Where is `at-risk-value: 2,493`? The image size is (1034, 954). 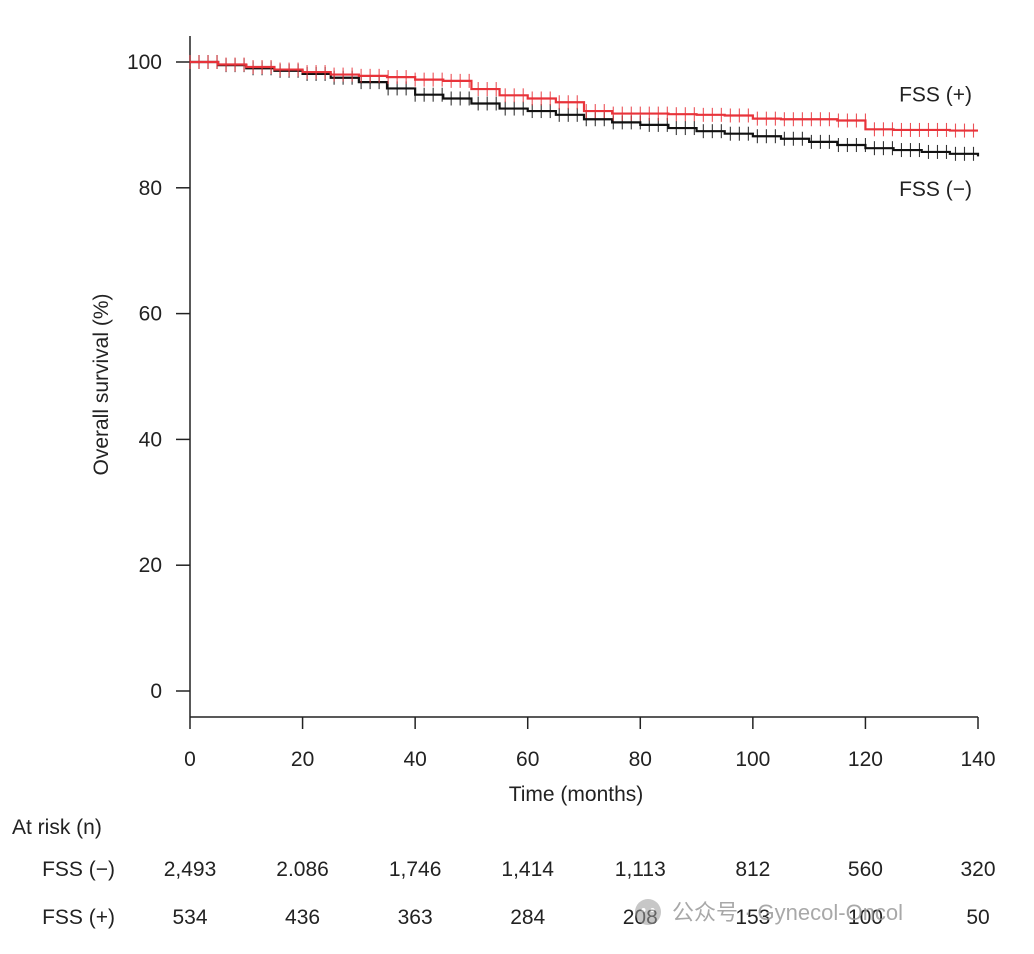
at-risk-value: 2,493 is located at coordinates (190, 869).